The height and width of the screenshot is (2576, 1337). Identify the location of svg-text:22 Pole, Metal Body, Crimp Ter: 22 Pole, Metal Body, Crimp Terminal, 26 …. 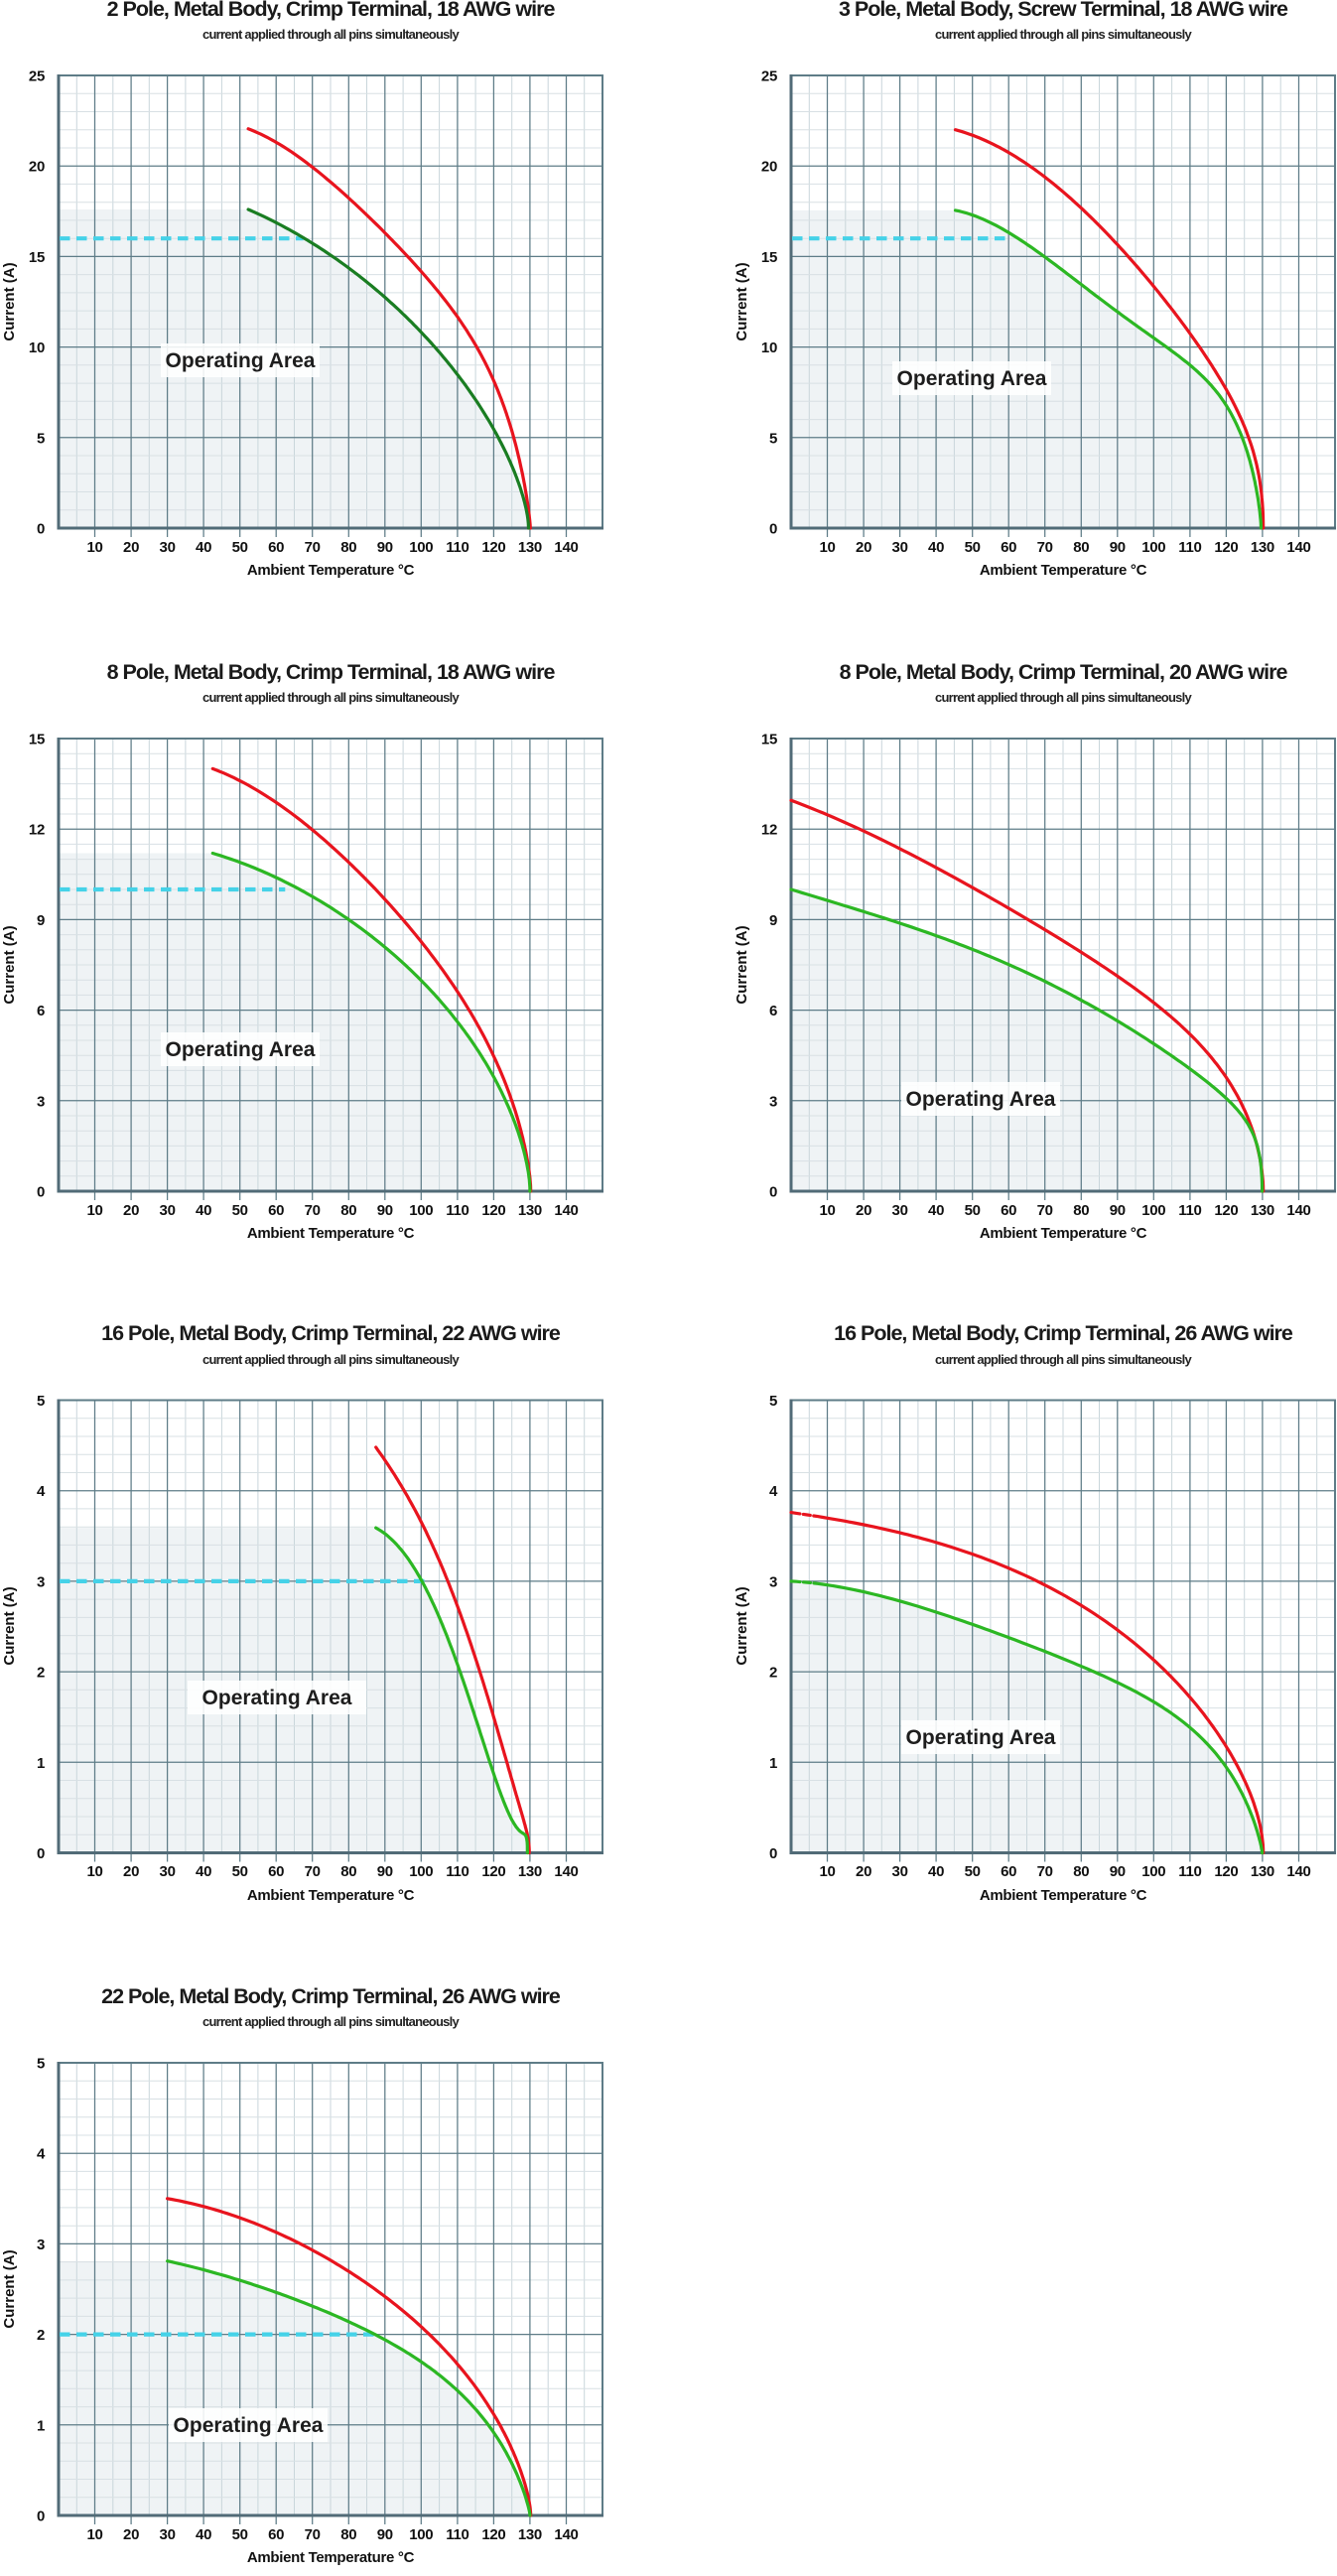
(331, 1996).